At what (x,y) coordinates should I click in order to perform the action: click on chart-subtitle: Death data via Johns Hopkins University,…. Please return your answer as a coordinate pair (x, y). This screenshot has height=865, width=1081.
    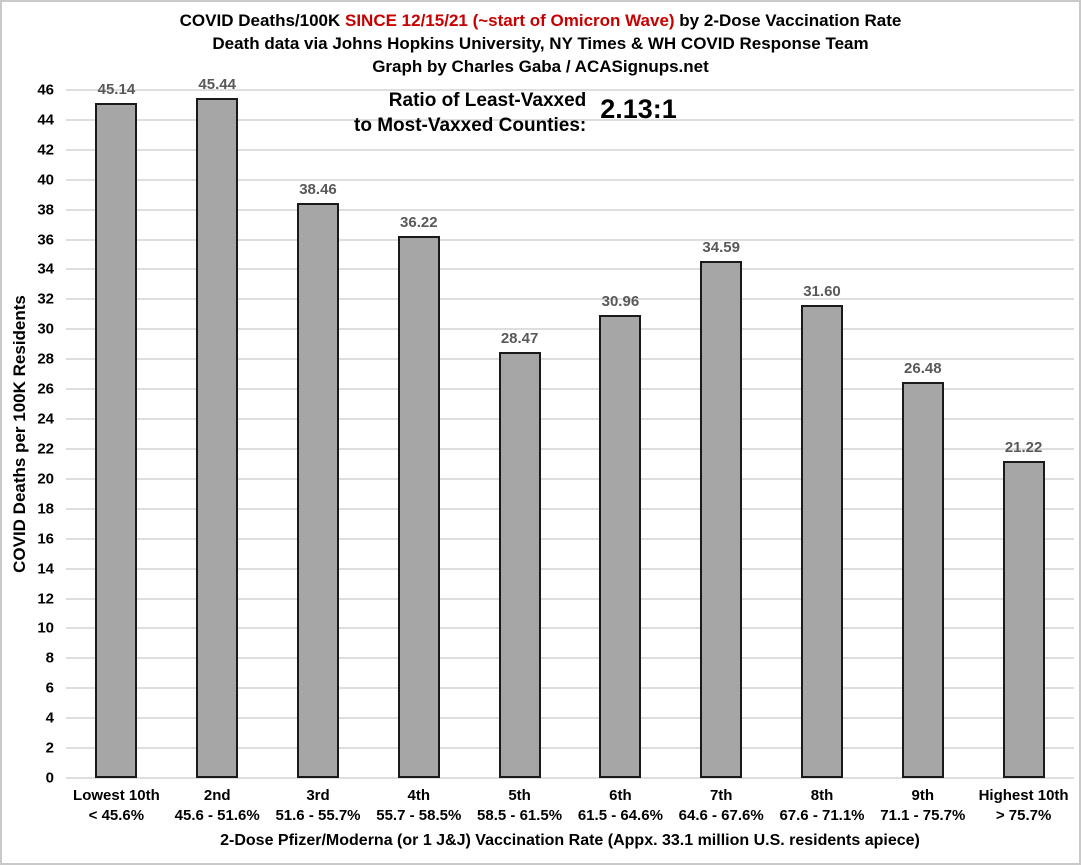
    Looking at the image, I should click on (540, 43).